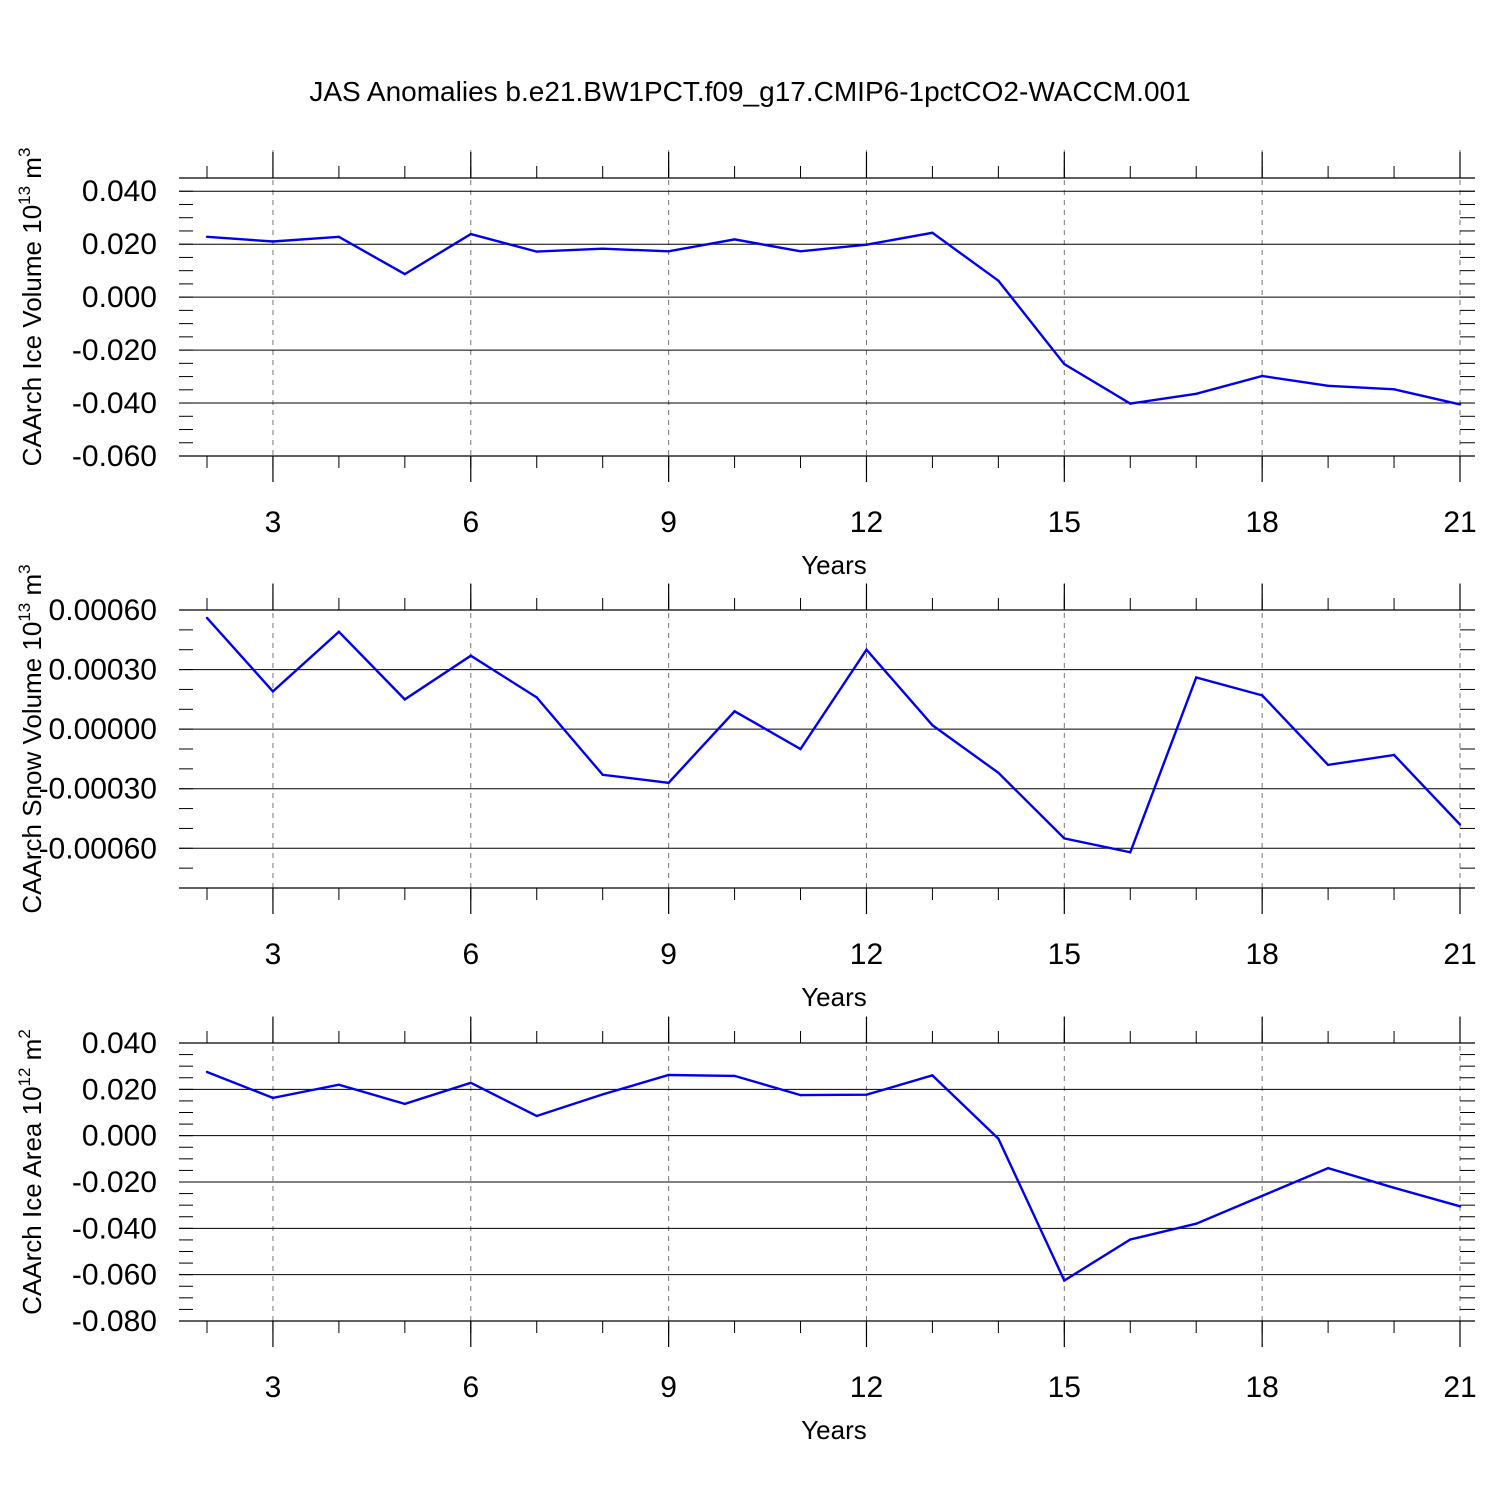  Describe the element at coordinates (834, 997) in the screenshot. I see `x-axis-title: Years` at that location.